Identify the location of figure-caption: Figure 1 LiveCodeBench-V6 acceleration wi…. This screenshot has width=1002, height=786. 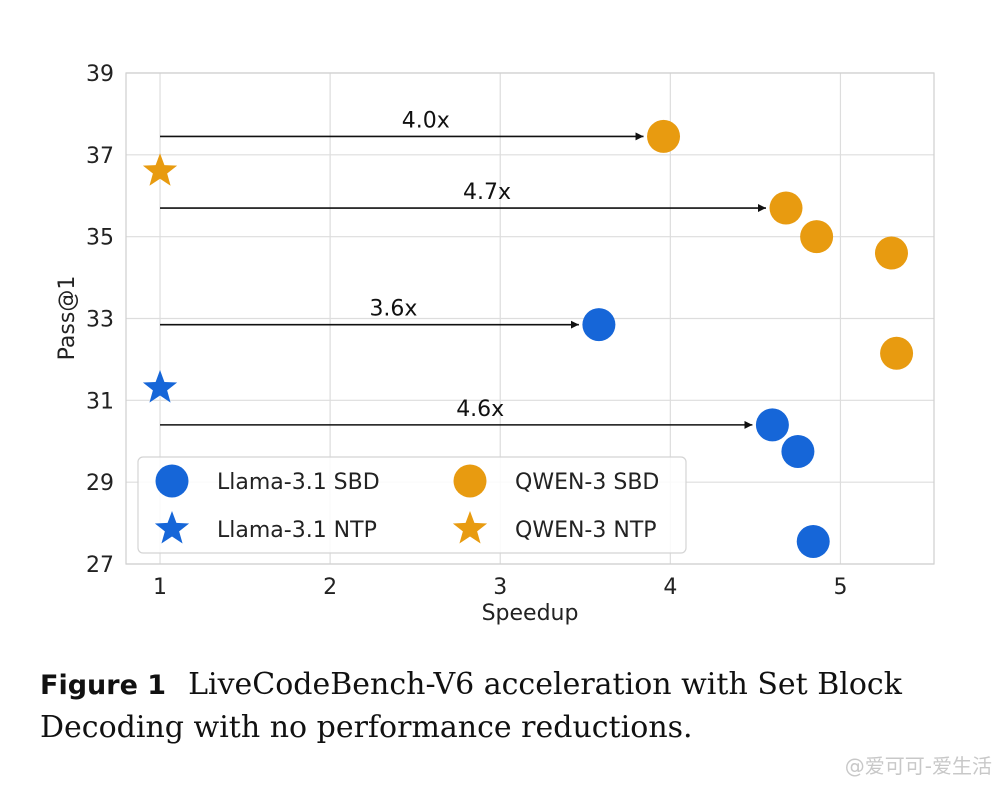
(500, 706).